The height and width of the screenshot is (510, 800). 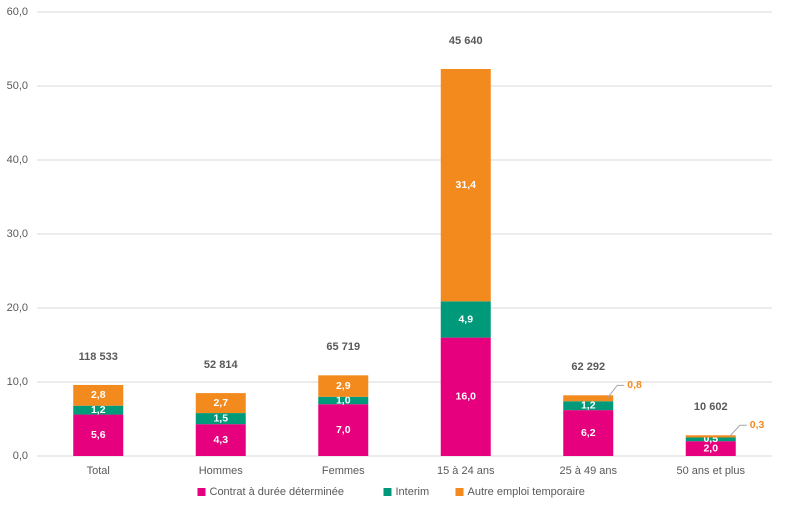 I want to click on value-label: 0,5, so click(x=710, y=439).